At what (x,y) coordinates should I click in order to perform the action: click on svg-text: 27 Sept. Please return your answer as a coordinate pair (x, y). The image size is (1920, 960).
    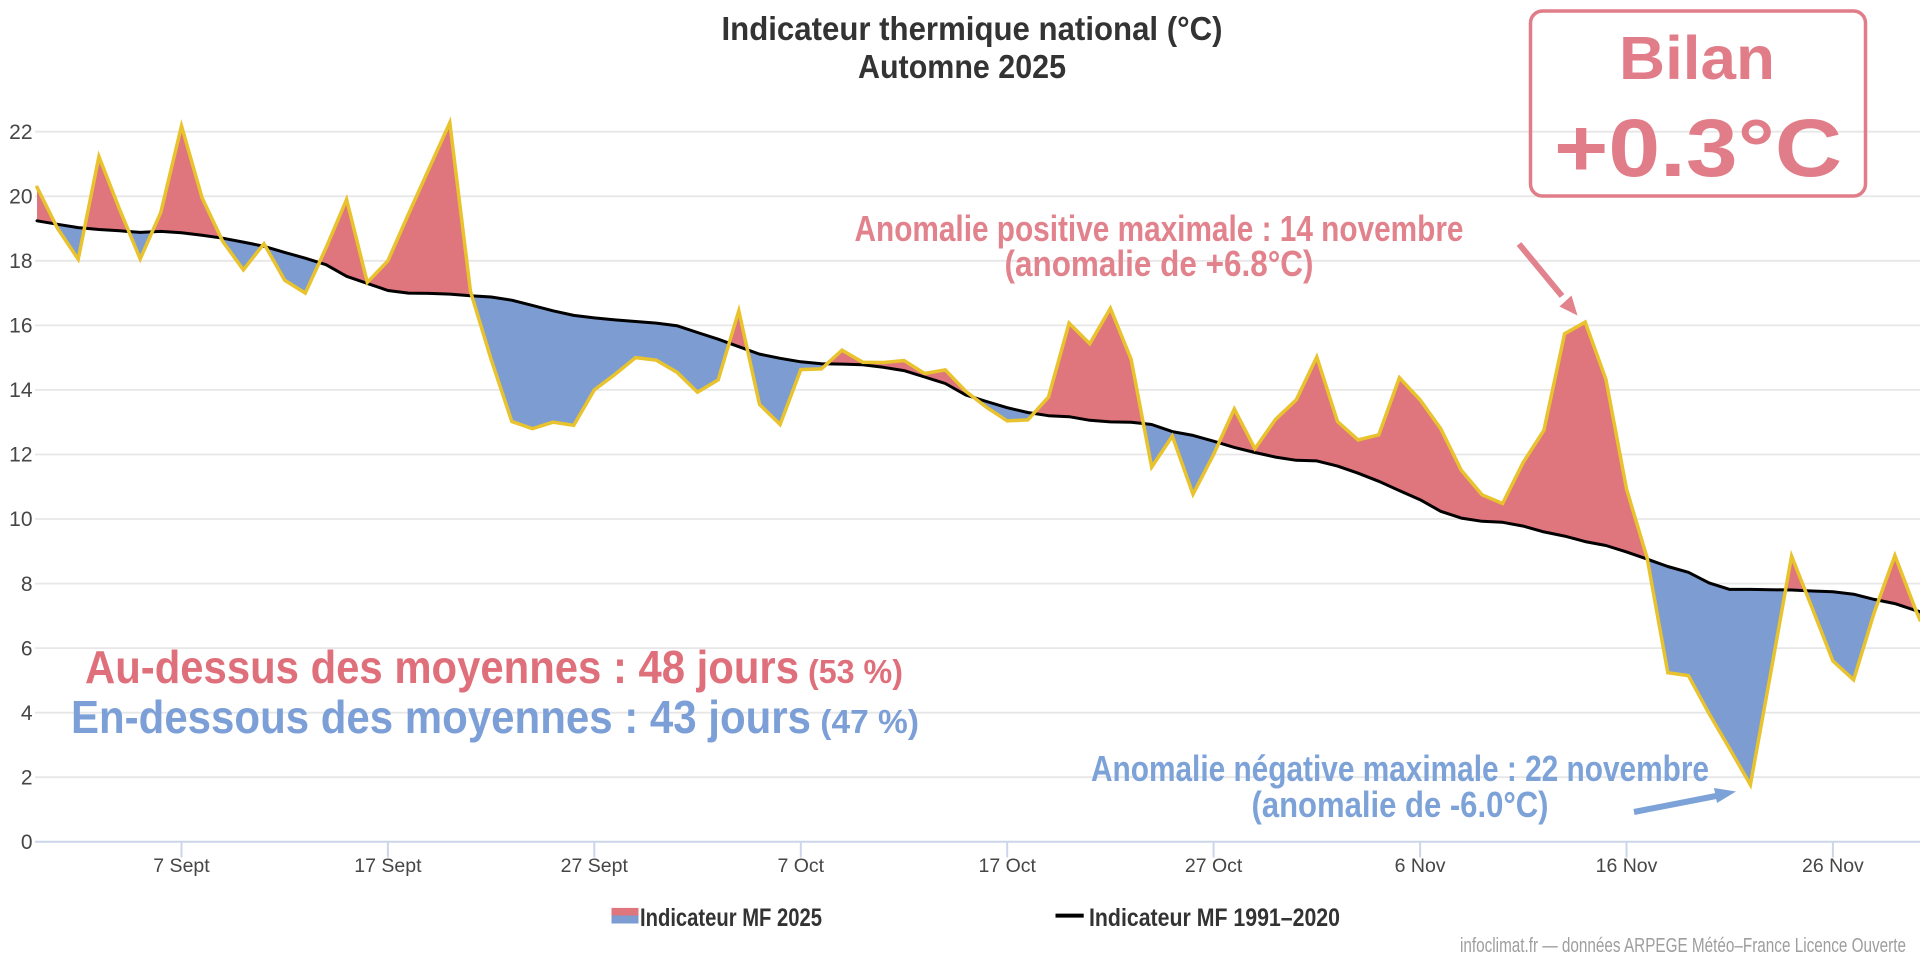
    Looking at the image, I should click on (595, 866).